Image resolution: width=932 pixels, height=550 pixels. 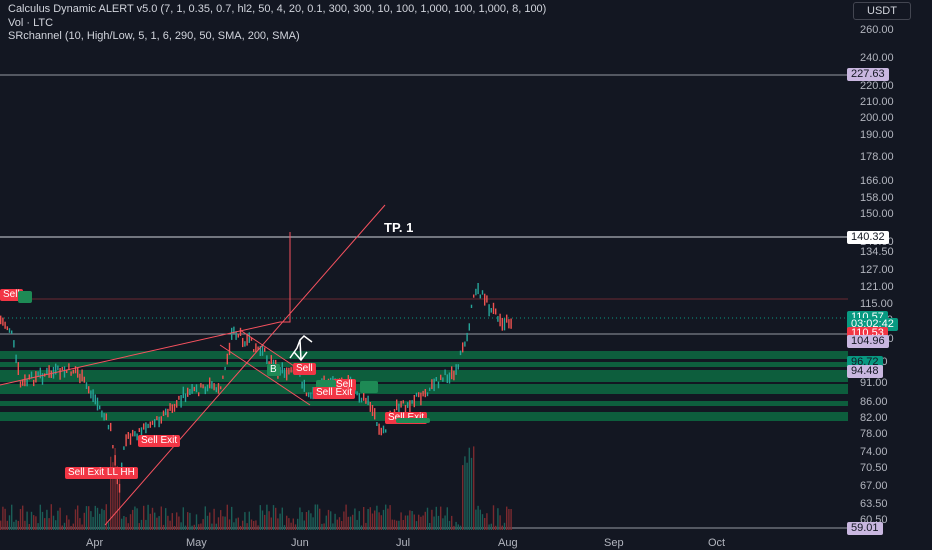 I want to click on currency-button: USDT, so click(x=882, y=11).